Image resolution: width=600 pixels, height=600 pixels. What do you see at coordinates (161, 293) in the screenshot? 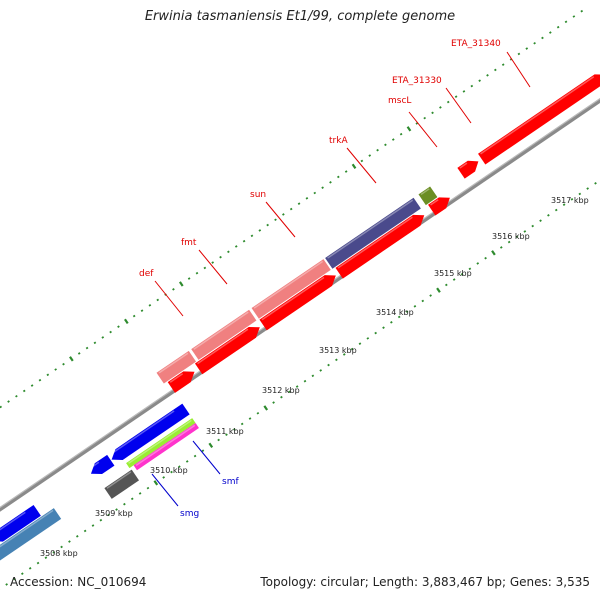
I see `gene-label-def: def` at bounding box center [161, 293].